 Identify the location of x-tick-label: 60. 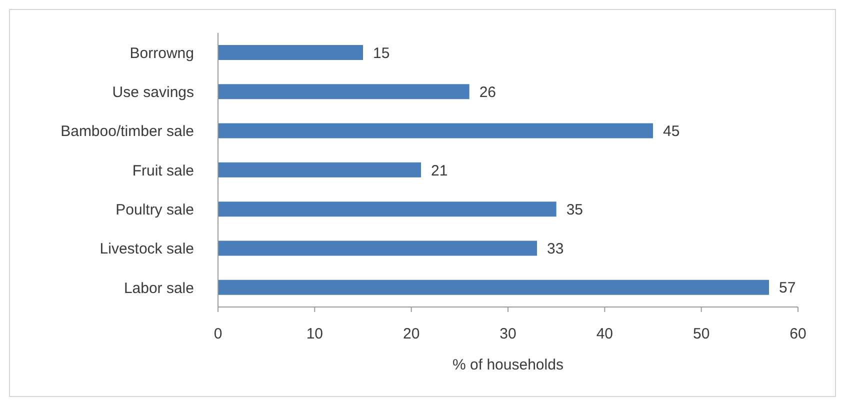
(798, 334).